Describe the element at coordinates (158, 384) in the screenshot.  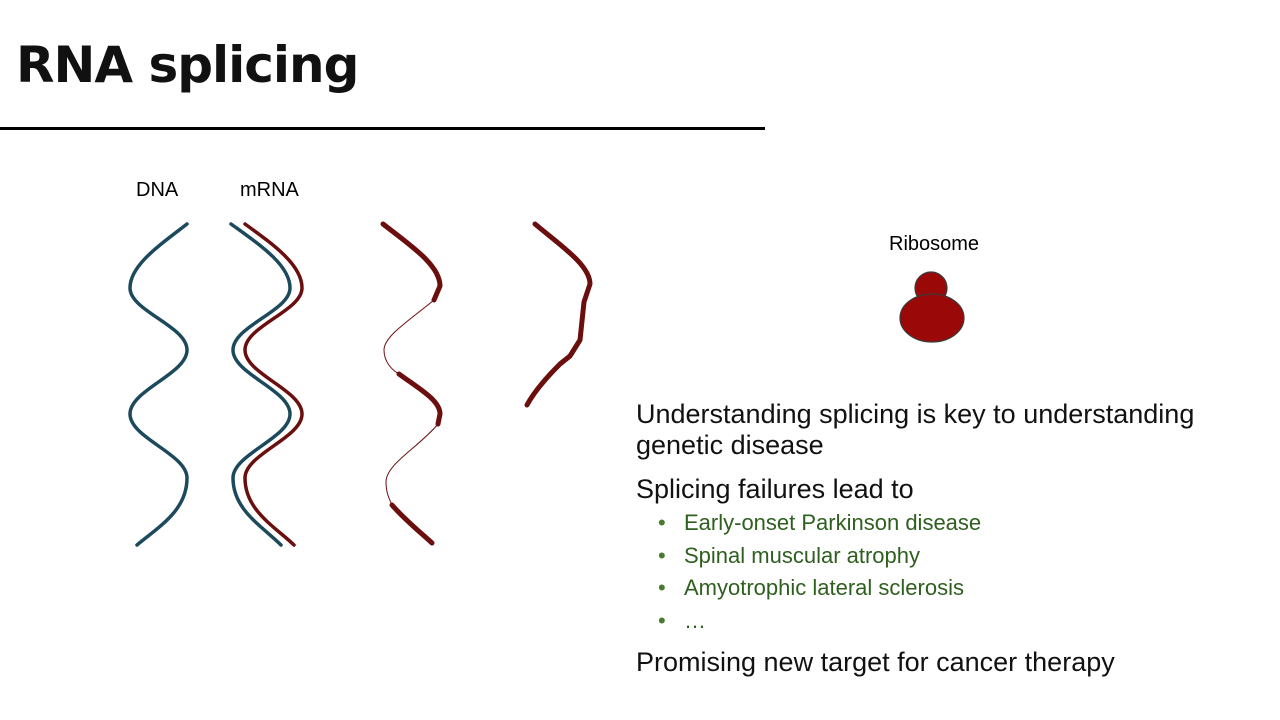
I see `dna-strand` at that location.